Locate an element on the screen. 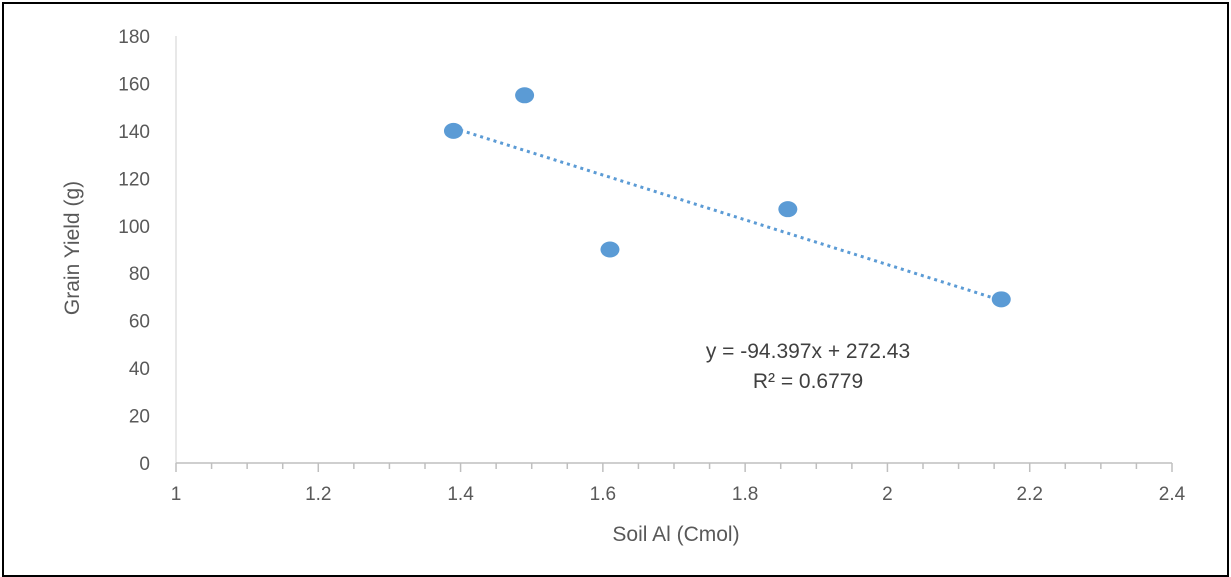  y-tick-label: 160 is located at coordinates (134, 84).